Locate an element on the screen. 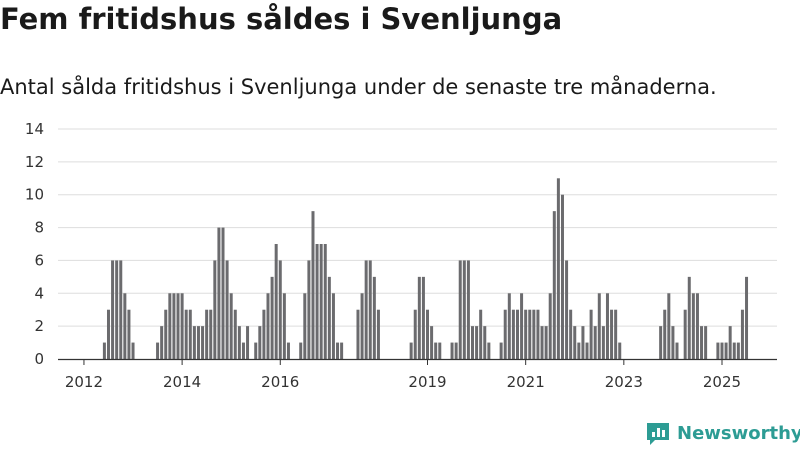  annotation: 5 is located at coordinates (751, 112).